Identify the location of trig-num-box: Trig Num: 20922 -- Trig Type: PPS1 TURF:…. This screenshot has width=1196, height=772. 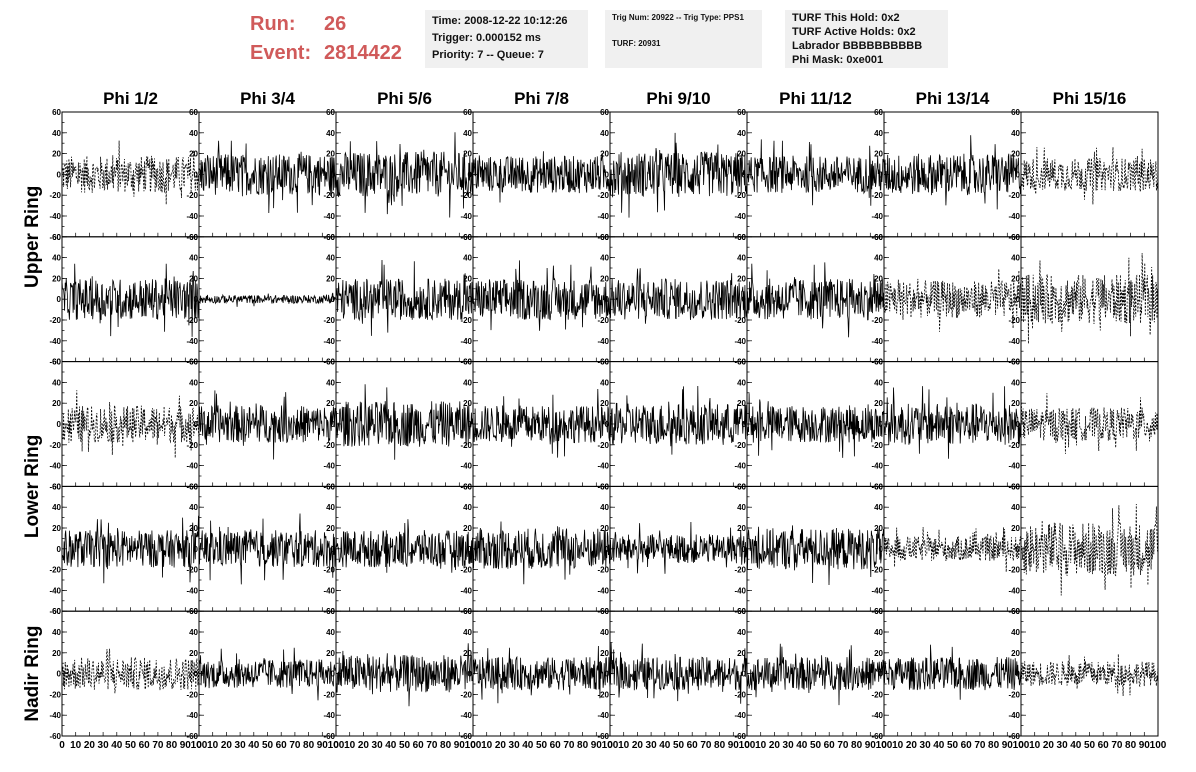
(683, 39).